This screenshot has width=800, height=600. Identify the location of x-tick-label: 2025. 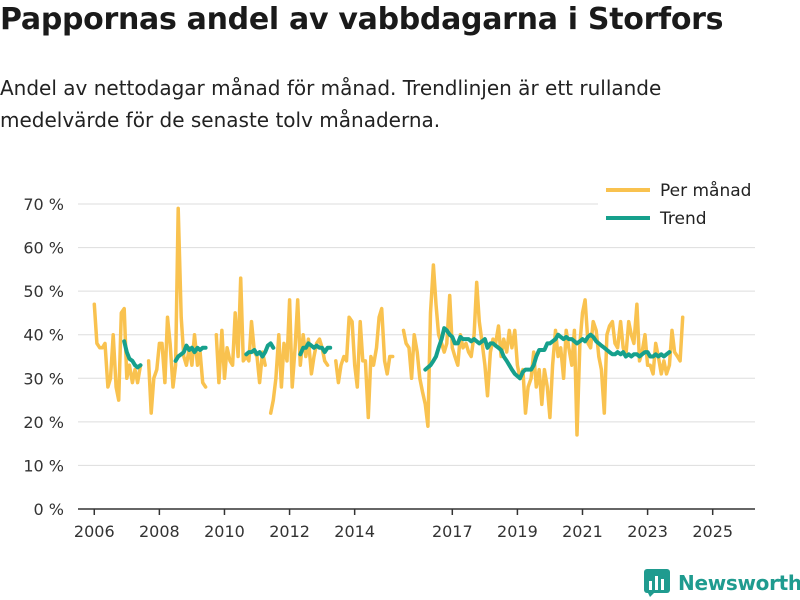
(712, 531).